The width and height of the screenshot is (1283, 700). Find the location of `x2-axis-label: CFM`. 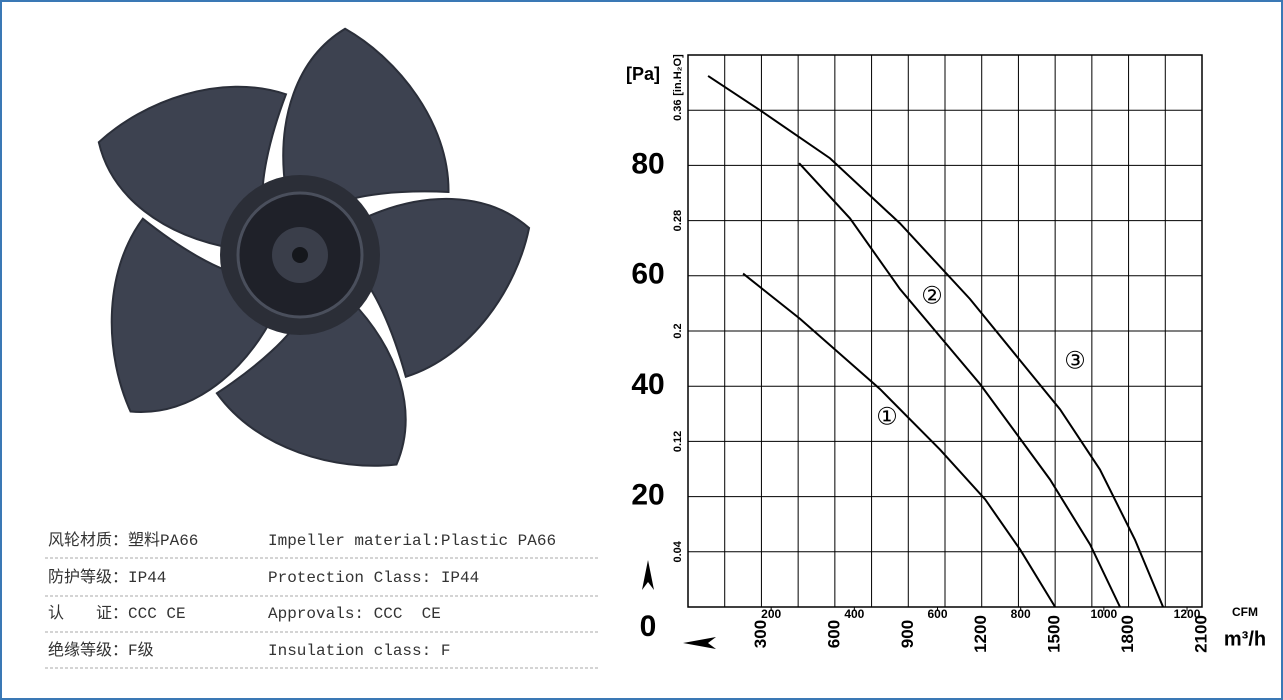

x2-axis-label: CFM is located at coordinates (1245, 612).